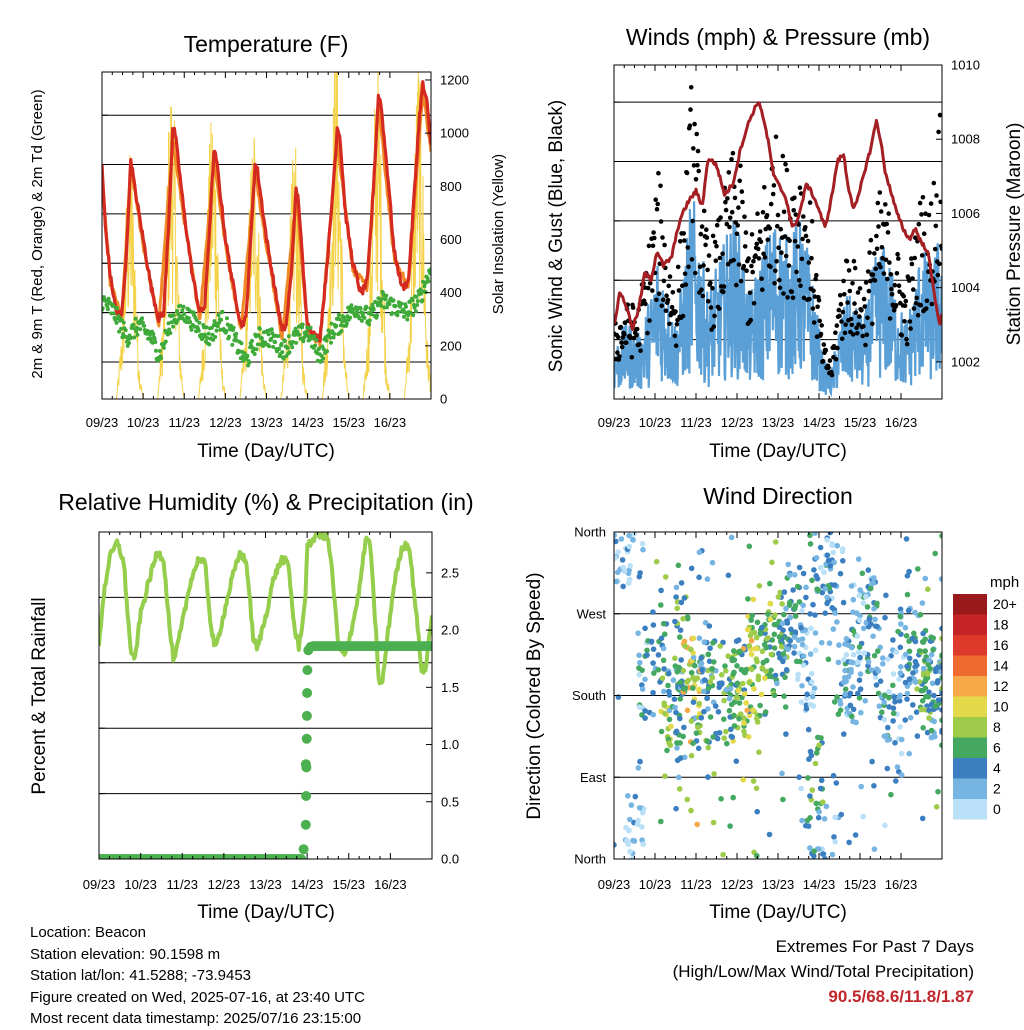  What do you see at coordinates (140, 884) in the screenshot?
I see `x-tick-label: 10/23` at bounding box center [140, 884].